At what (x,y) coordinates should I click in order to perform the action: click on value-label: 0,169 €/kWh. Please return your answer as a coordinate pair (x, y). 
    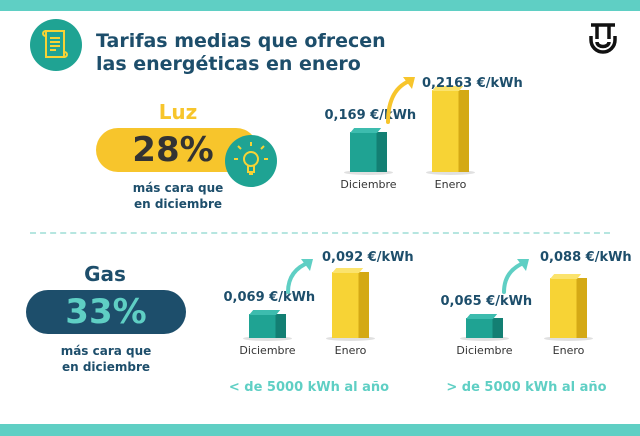
    Looking at the image, I should click on (370, 115).